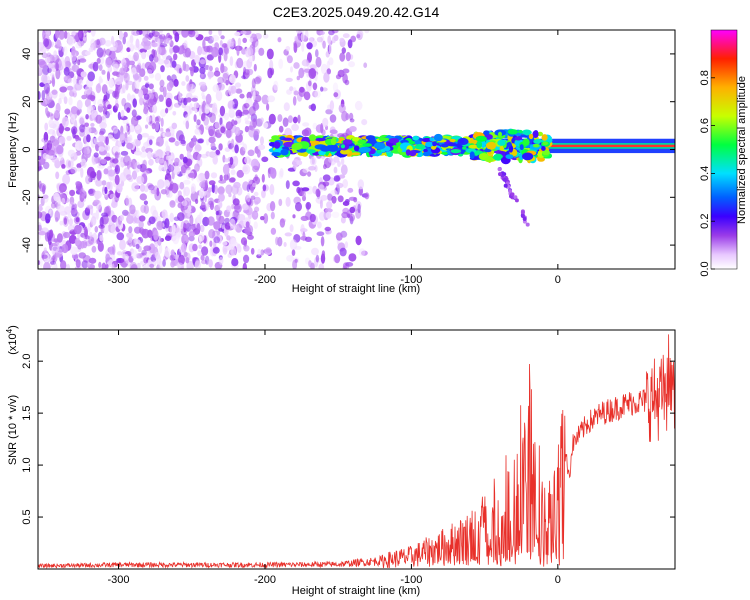  I want to click on x-tick-label: -100, so click(411, 580).